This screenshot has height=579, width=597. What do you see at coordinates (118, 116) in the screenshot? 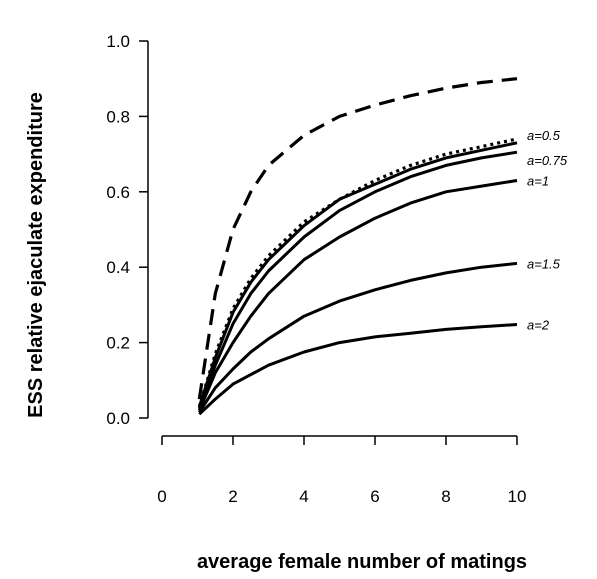
I see `y-tick-label: 0.8` at bounding box center [118, 116].